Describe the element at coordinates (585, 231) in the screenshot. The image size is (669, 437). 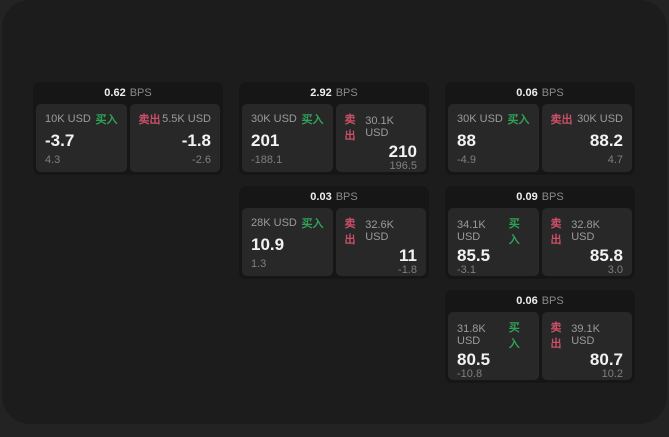
I see `sell-amount: 32.8K USD` at that location.